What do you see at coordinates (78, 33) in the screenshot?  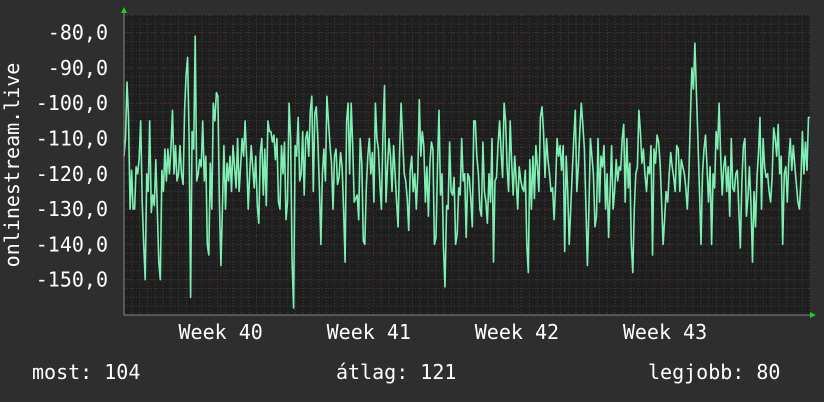 I see `y-tick-label: -80,0` at bounding box center [78, 33].